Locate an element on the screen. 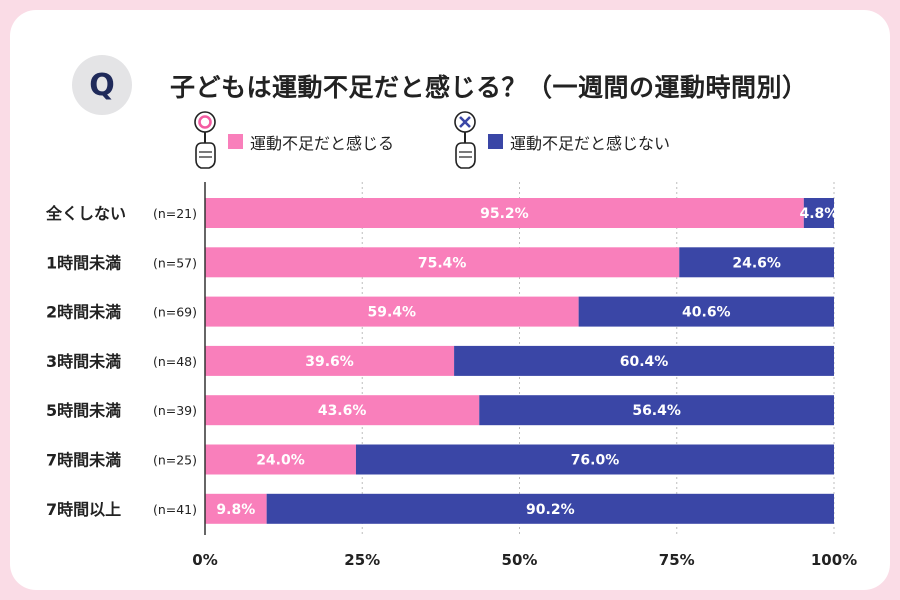  x-tick-label: 100% is located at coordinates (834, 560).